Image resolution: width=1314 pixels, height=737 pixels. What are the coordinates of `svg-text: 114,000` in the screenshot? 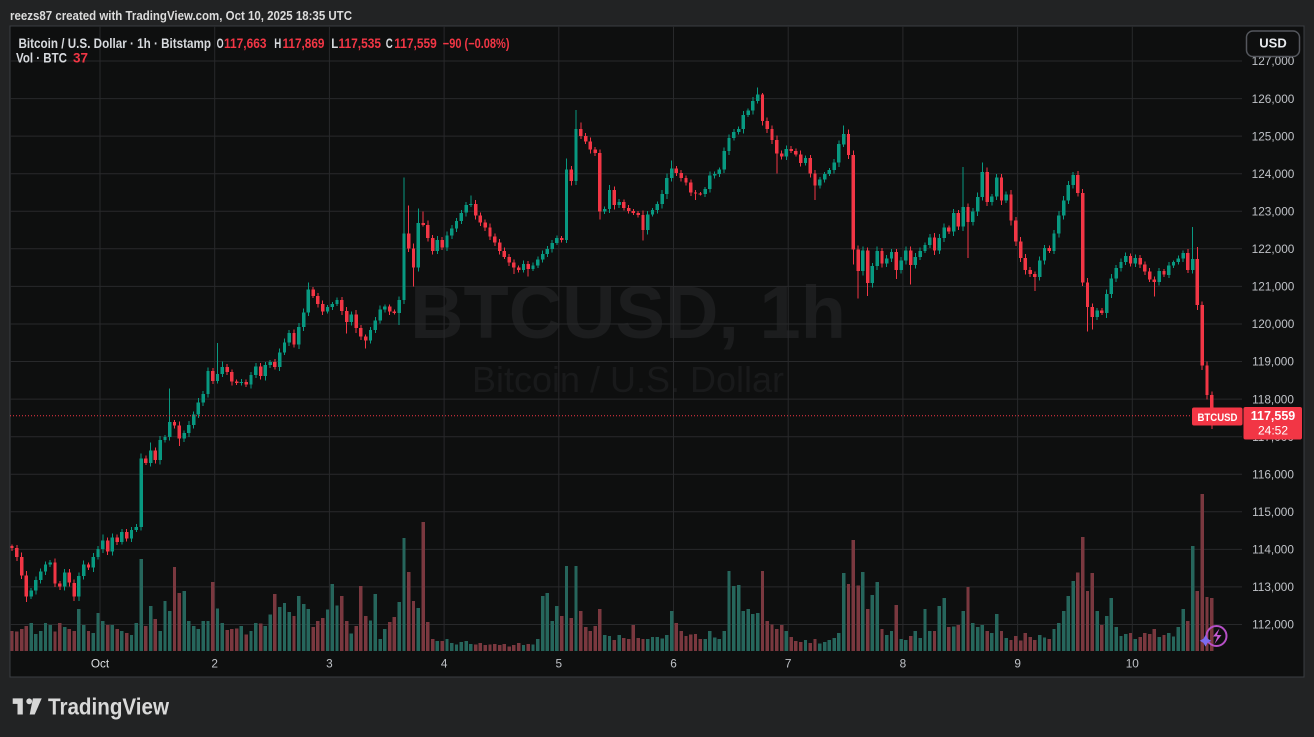 It's located at (1273, 550).